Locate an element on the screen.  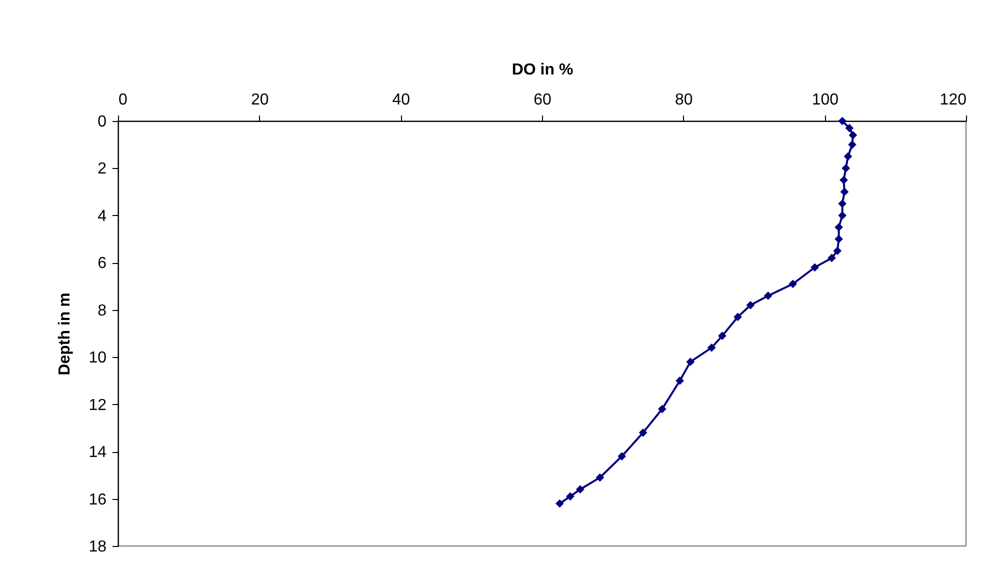
y-tick-label: 6 is located at coordinates (102, 263).